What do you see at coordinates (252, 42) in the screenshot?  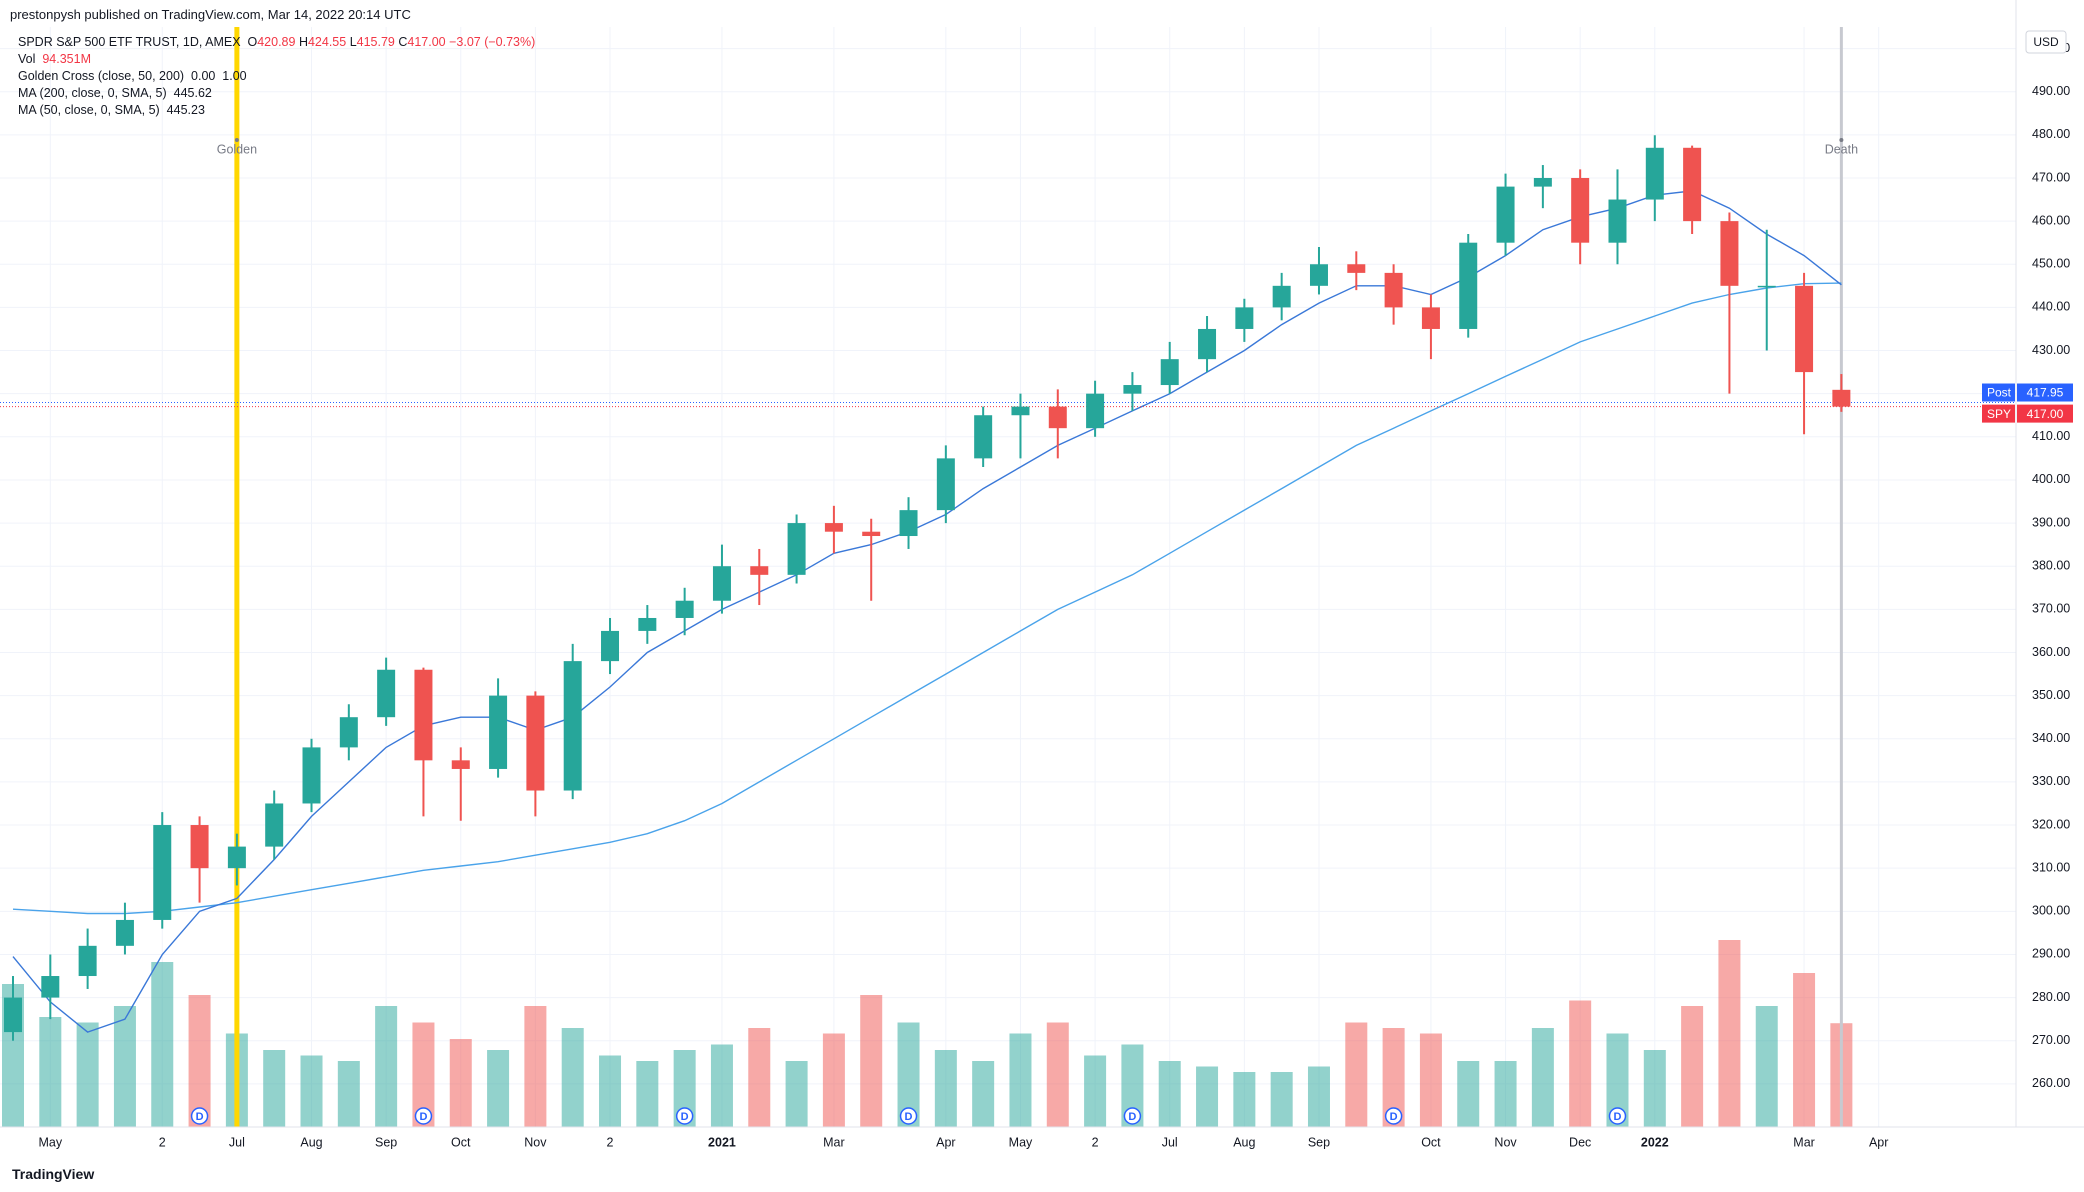 I see `o: O` at bounding box center [252, 42].